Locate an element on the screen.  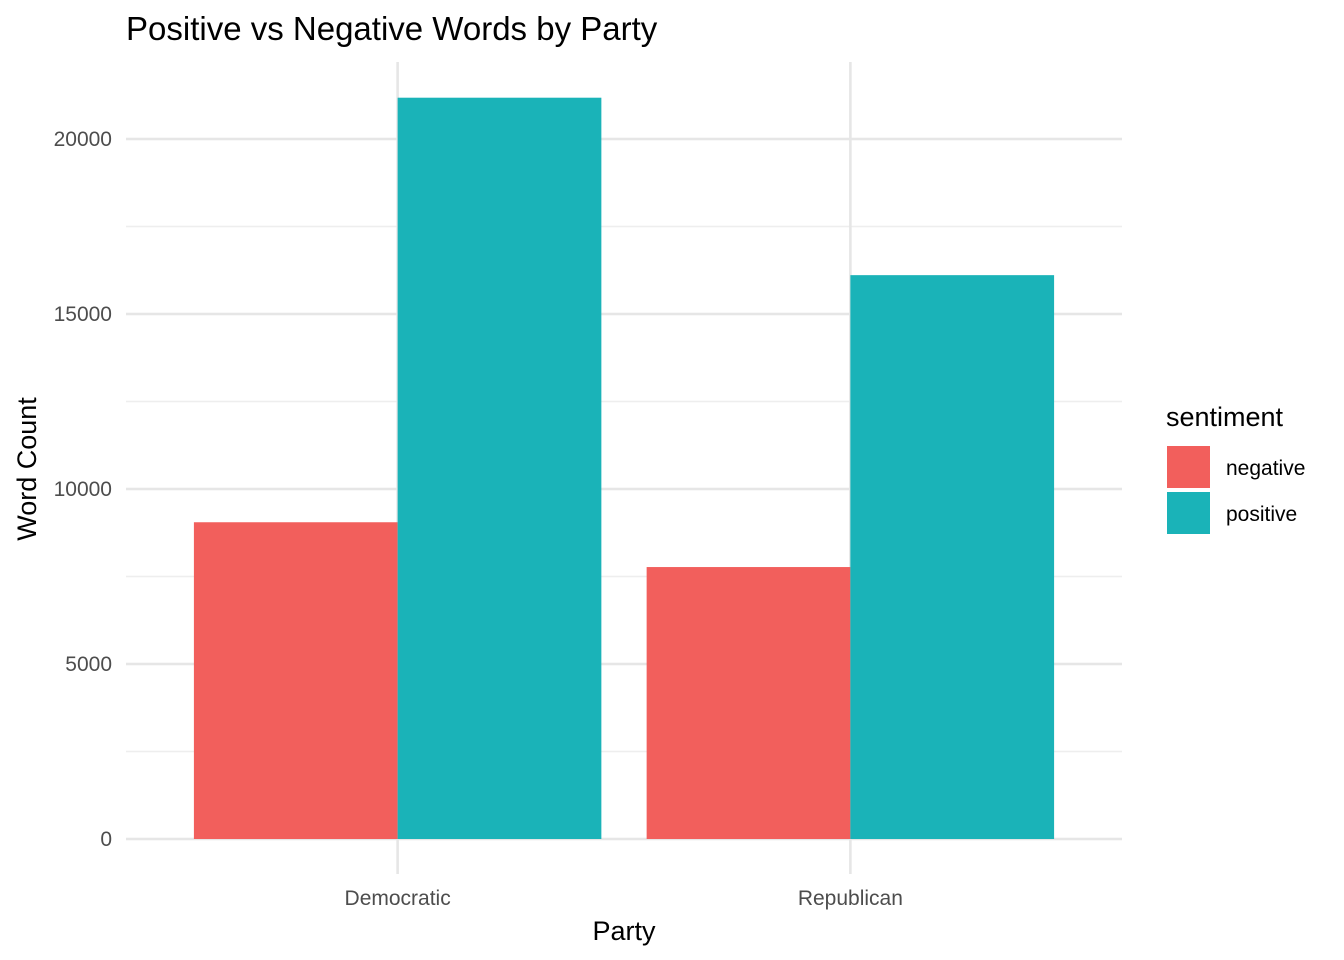
legend: sentiment negative positive is located at coordinates (1235, 468).